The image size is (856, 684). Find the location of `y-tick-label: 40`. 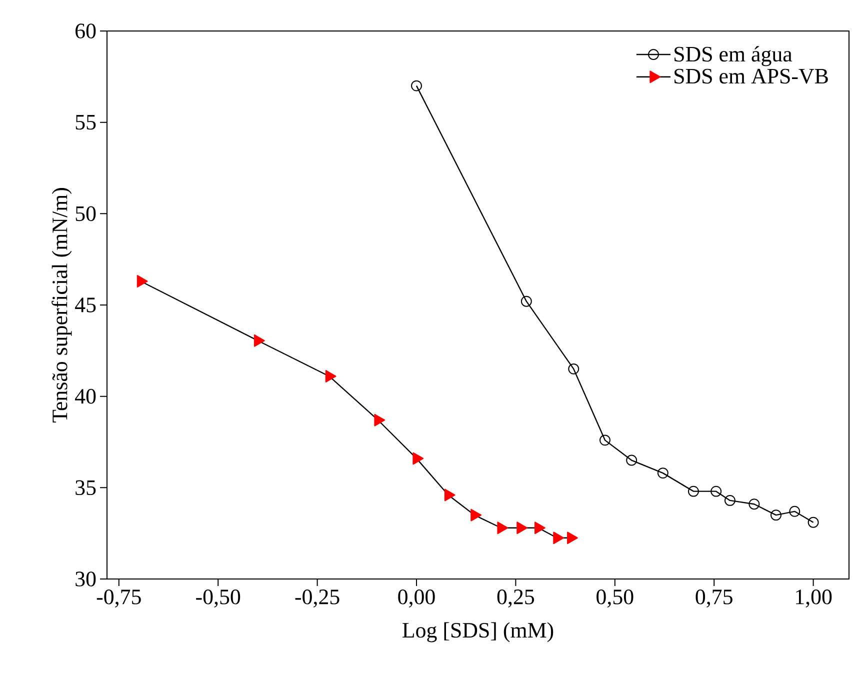

y-tick-label: 40 is located at coordinates (85, 396).